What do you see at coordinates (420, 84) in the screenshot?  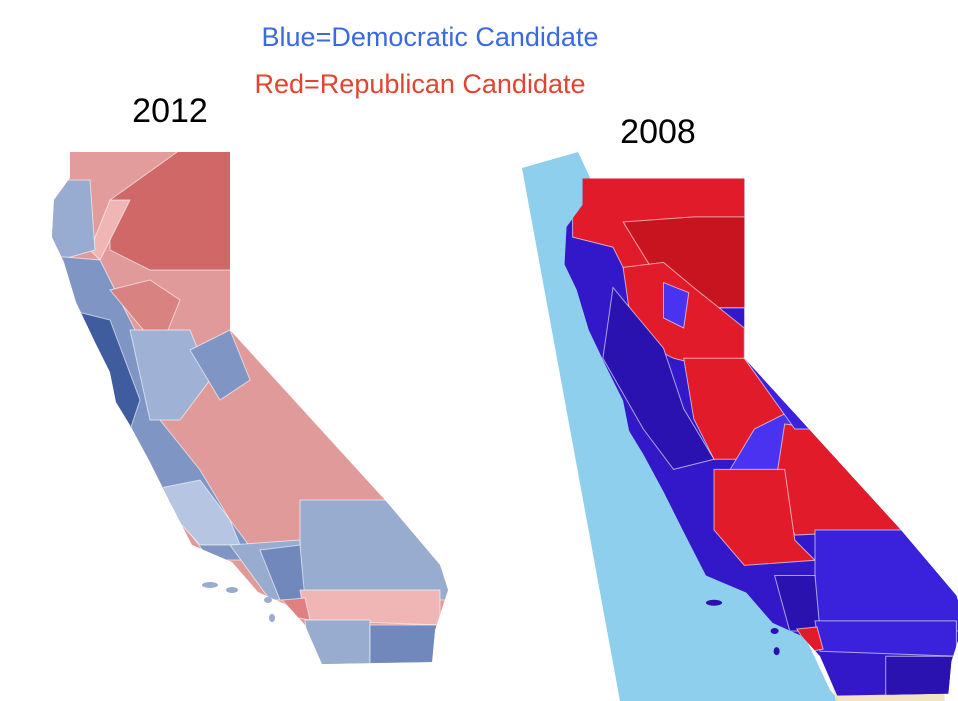 I see `legend-republican: Red=Republican Candidate` at bounding box center [420, 84].